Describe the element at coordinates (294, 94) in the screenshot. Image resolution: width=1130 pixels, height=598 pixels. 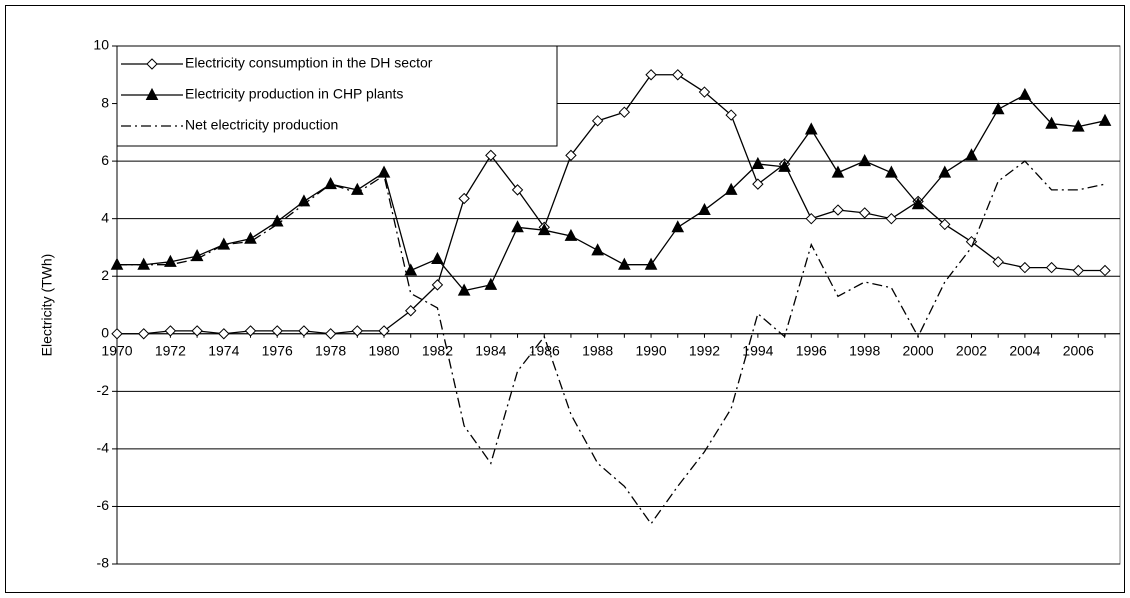
I see `legend-label: Electricity production in CHP plants` at that location.